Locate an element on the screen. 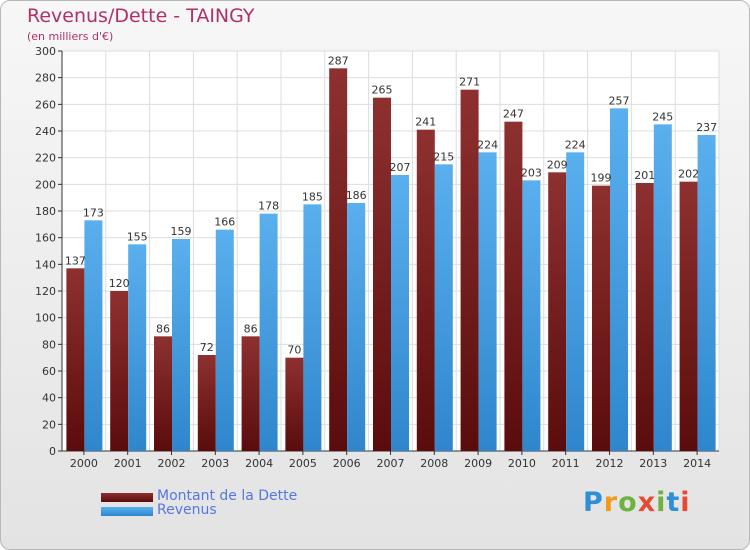 This screenshot has width=750, height=550. x-tick-label: 2010 is located at coordinates (522, 463).